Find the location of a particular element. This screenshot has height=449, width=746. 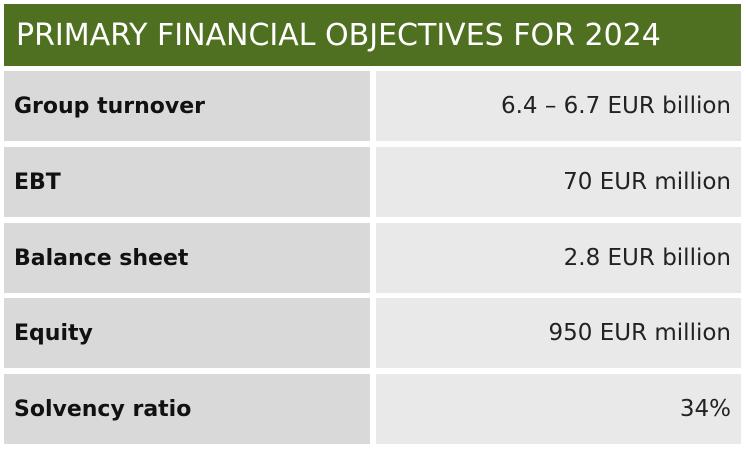

row-label-group-turnover: Group turnover is located at coordinates (187, 106).